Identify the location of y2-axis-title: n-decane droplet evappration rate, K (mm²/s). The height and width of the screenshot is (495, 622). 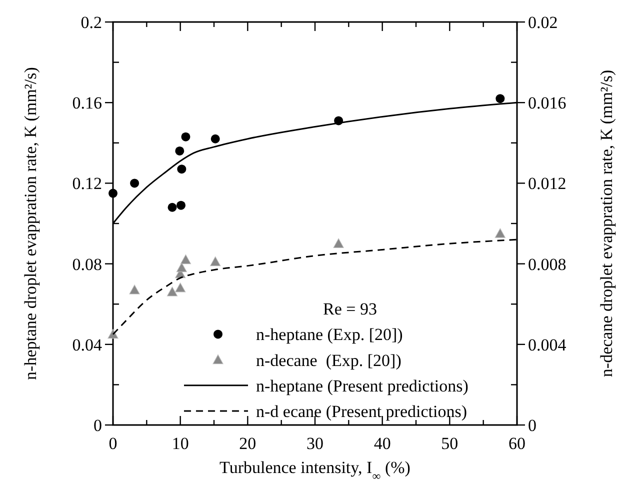
(606, 224).